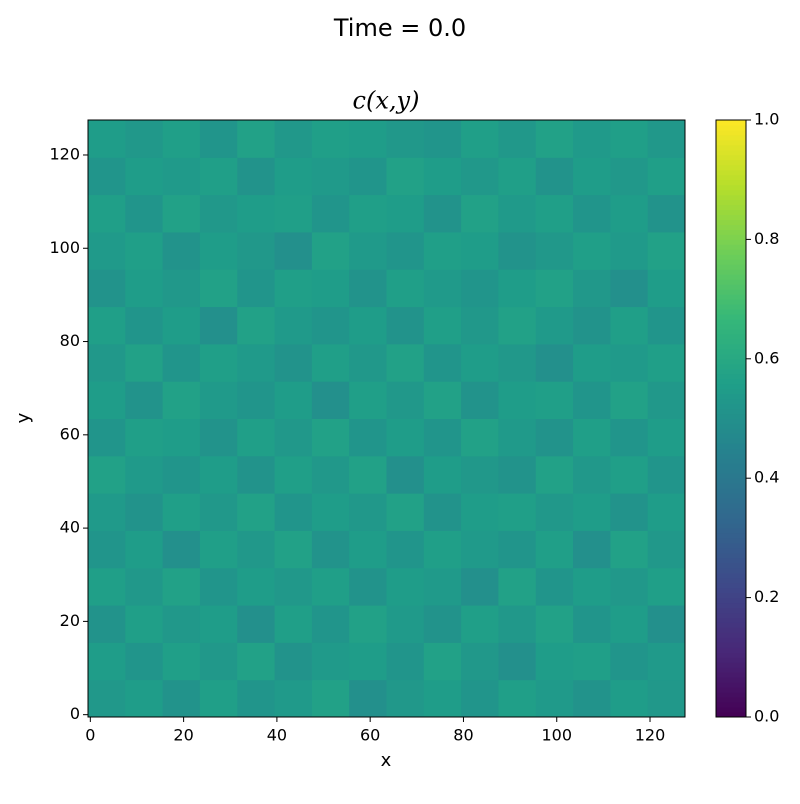 This screenshot has width=800, height=804. Describe the element at coordinates (64, 247) in the screenshot. I see `y-tick-label: 100` at that location.